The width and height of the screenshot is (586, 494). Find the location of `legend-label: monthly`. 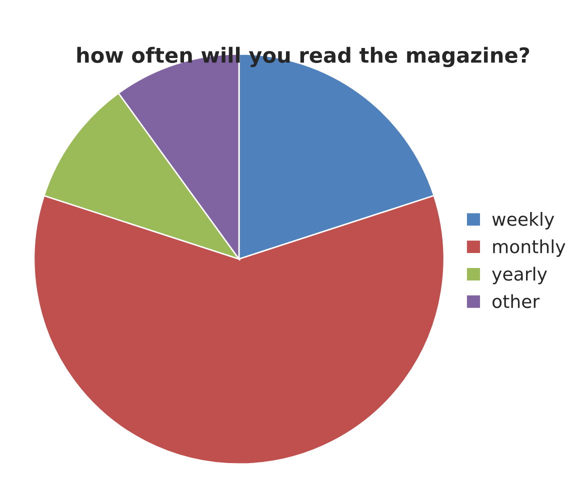

legend-label: monthly is located at coordinates (529, 248).